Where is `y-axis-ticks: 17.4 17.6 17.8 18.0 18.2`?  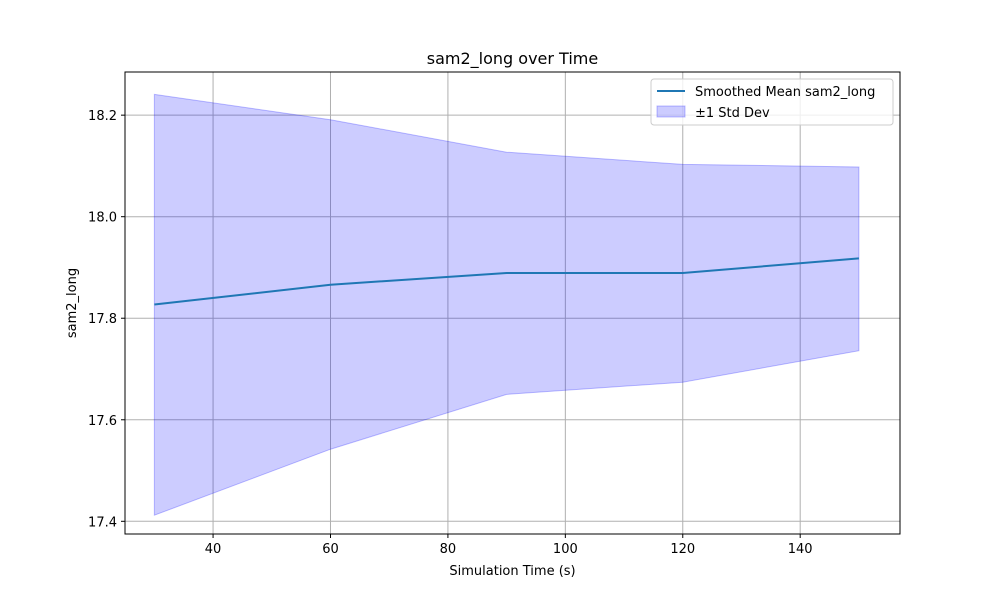 y-axis-ticks: 17.4 17.6 17.8 18.0 18.2 is located at coordinates (106, 319).